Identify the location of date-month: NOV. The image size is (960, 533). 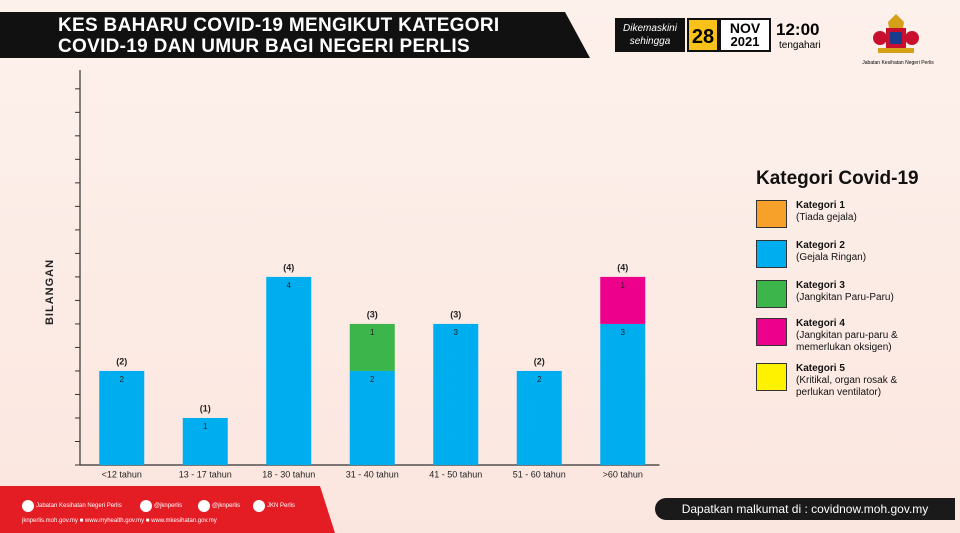
(745, 28).